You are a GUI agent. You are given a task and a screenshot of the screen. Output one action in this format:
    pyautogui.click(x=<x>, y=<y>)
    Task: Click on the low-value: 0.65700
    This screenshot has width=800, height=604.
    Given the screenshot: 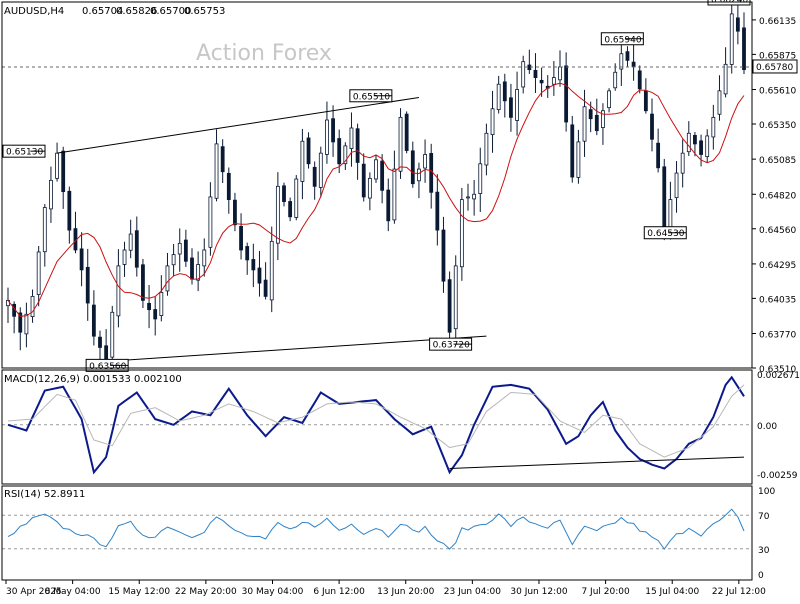 What is the action you would take?
    pyautogui.click(x=170, y=11)
    